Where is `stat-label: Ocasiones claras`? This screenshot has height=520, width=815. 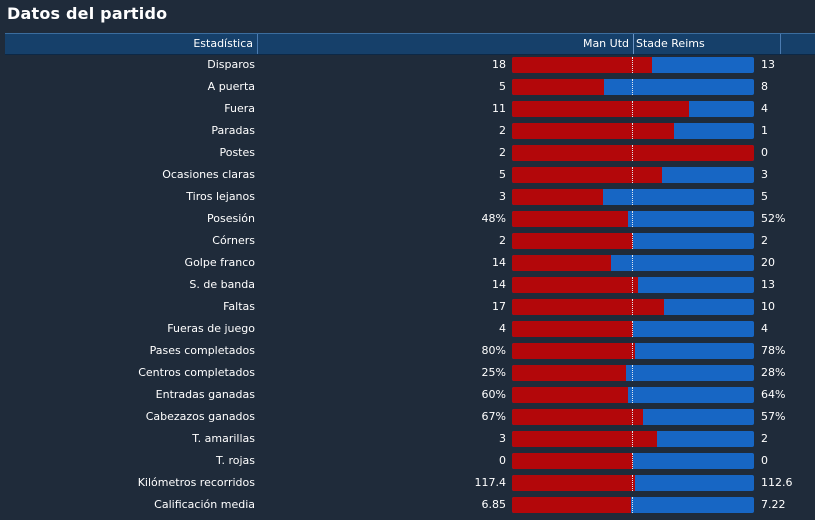
stat-label: Ocasiones claras is located at coordinates (208, 174).